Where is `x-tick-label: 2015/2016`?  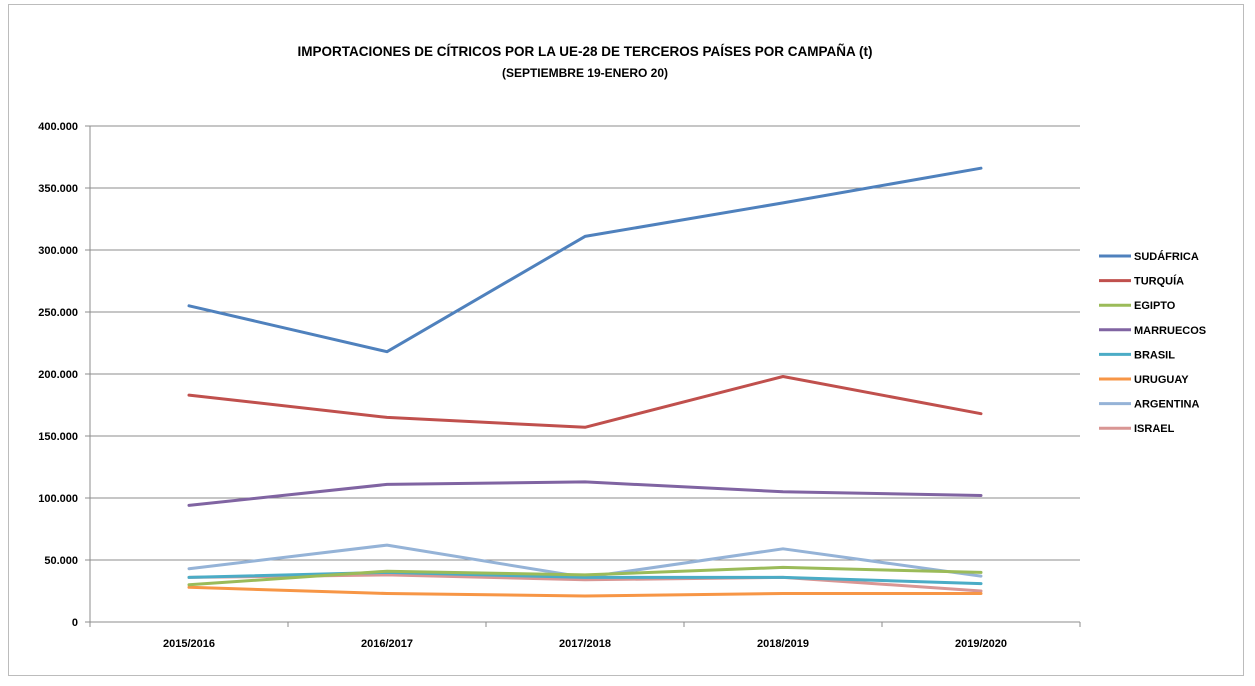
x-tick-label: 2015/2016 is located at coordinates (189, 644).